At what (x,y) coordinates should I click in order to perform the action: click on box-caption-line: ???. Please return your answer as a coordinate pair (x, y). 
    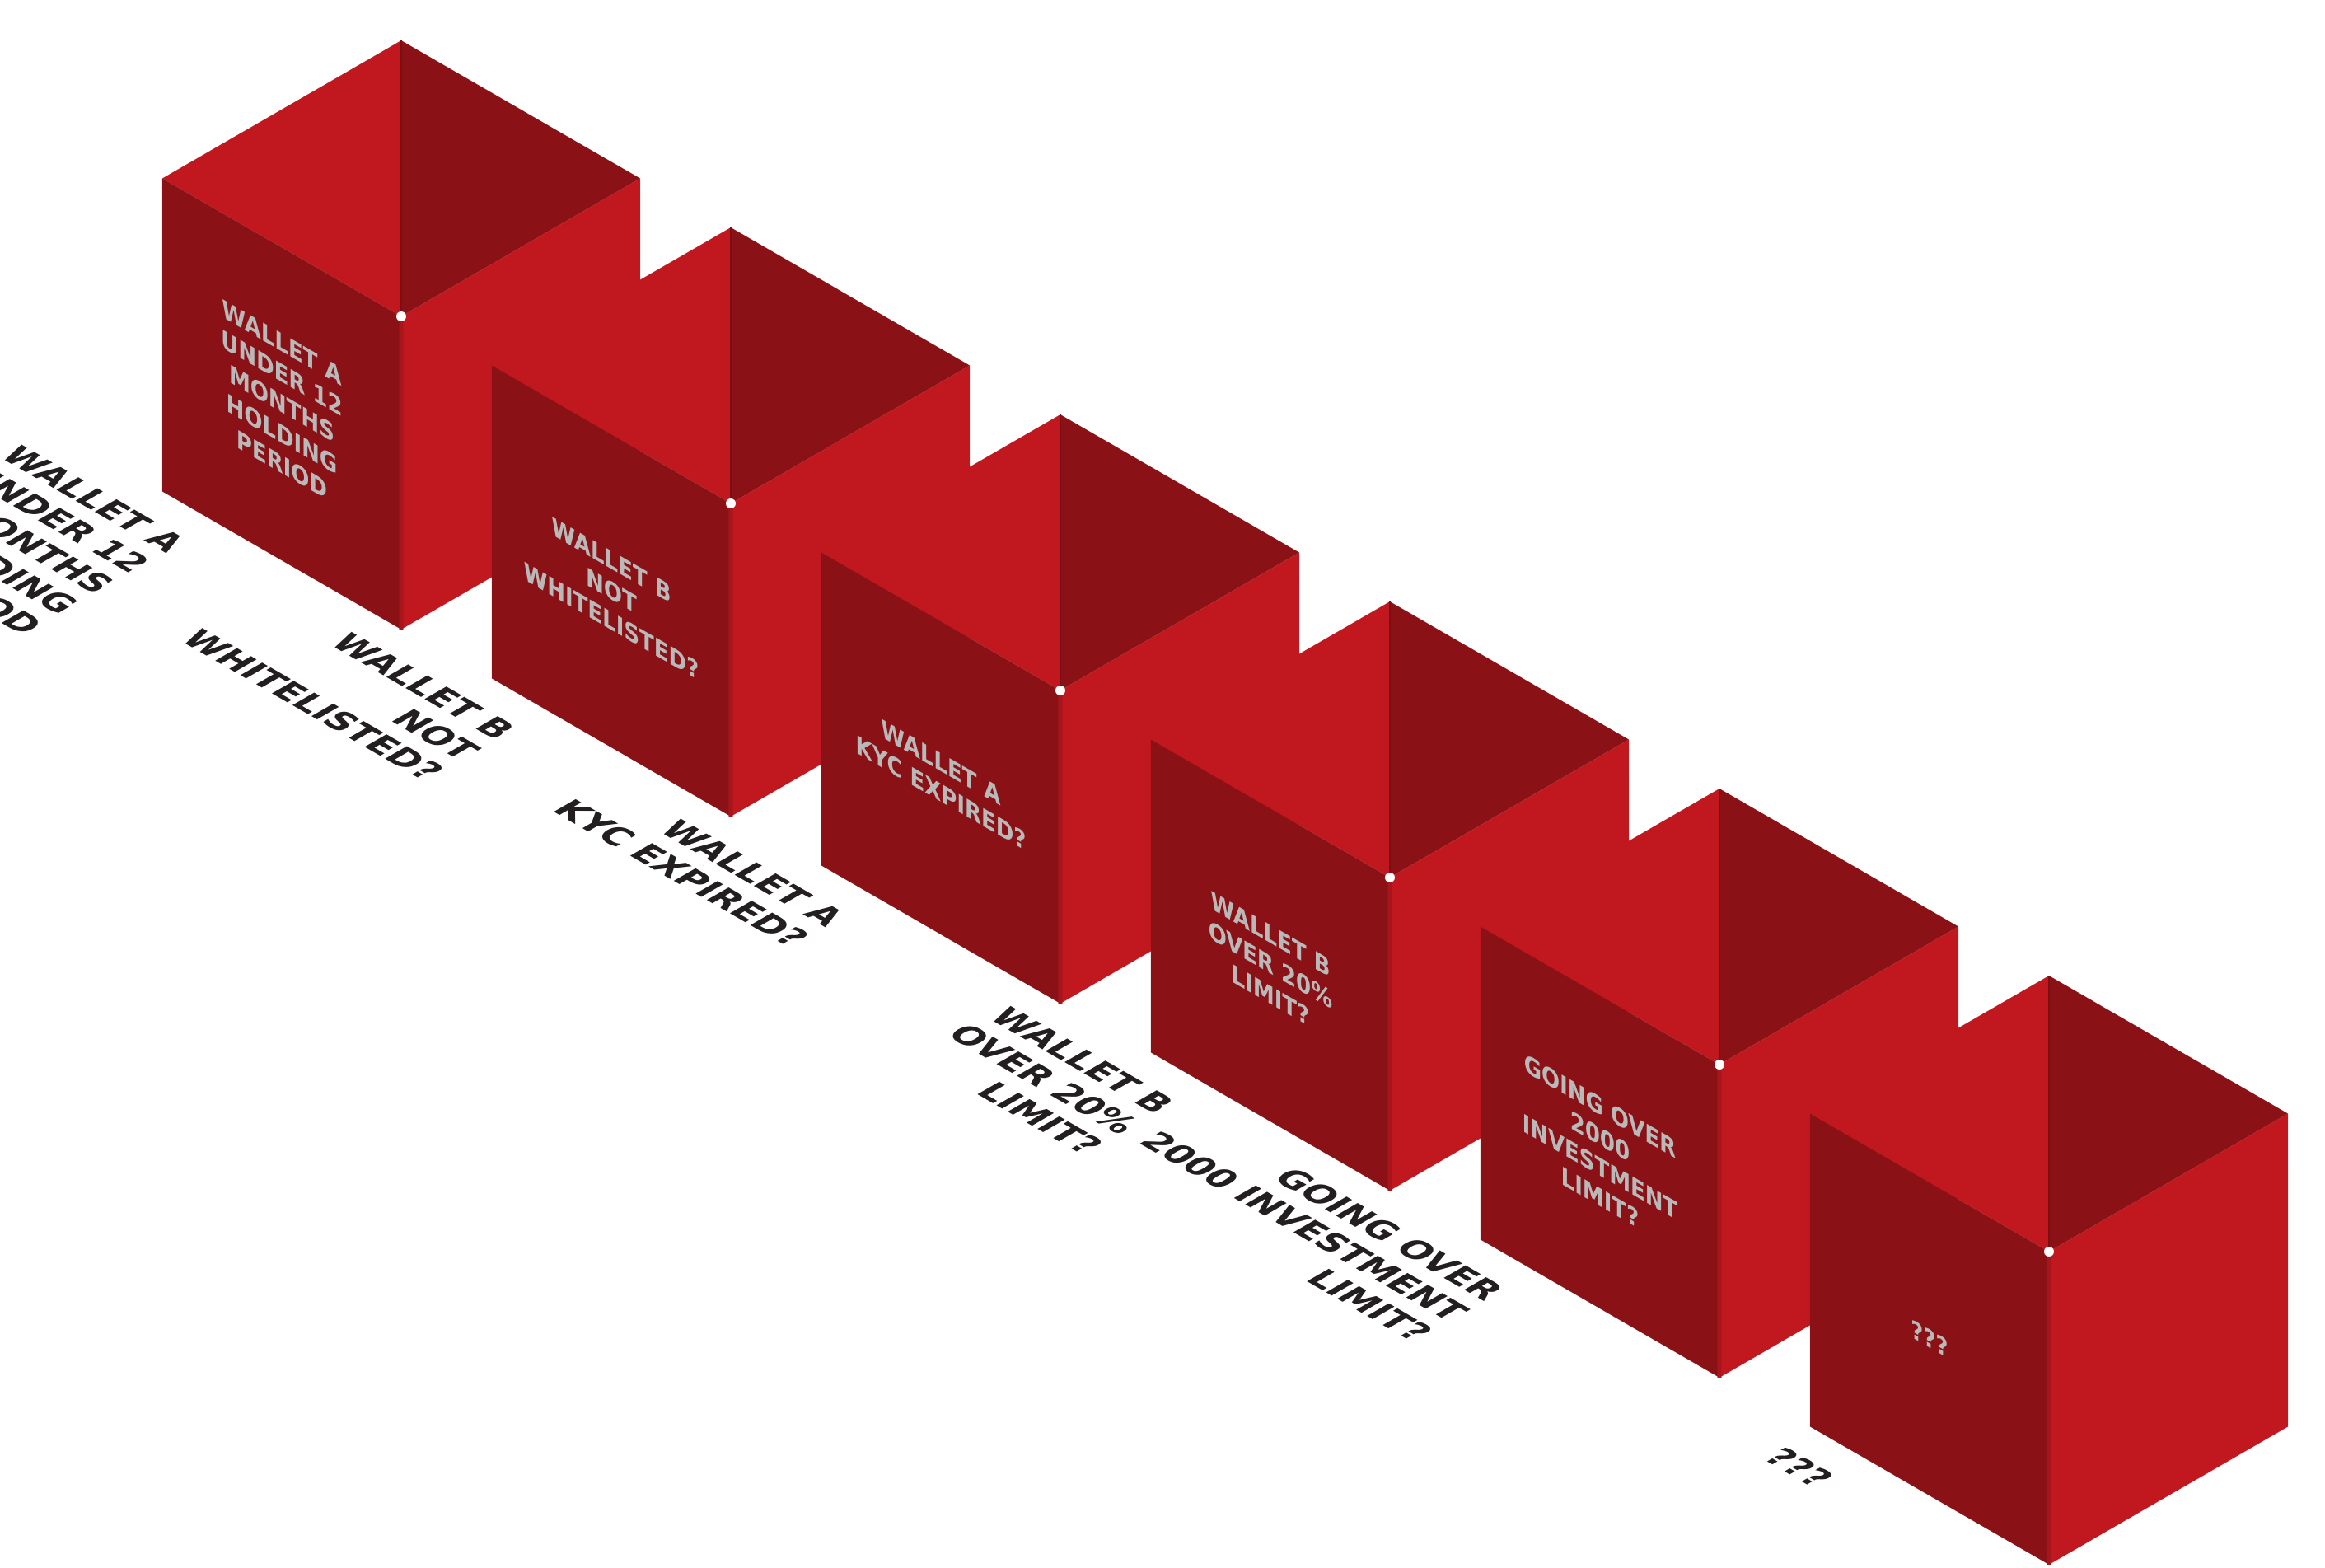
    Looking at the image, I should click on (1798, 1467).